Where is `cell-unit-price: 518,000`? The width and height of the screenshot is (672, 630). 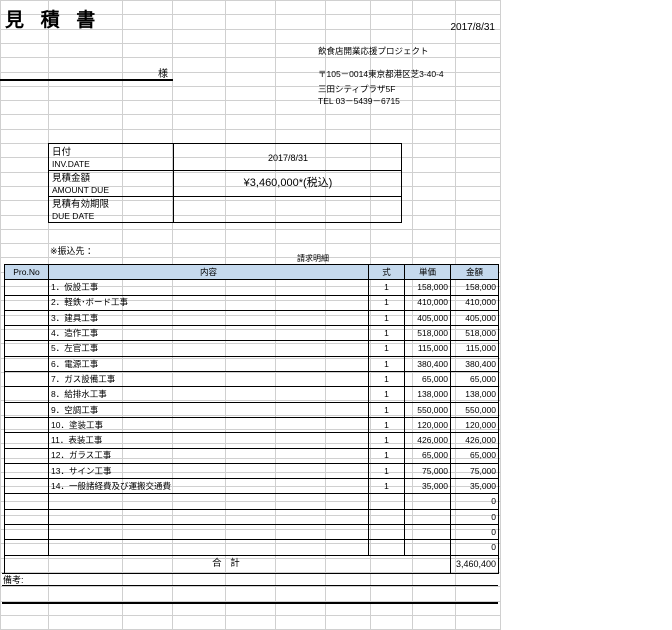 cell-unit-price: 518,000 is located at coordinates (427, 333).